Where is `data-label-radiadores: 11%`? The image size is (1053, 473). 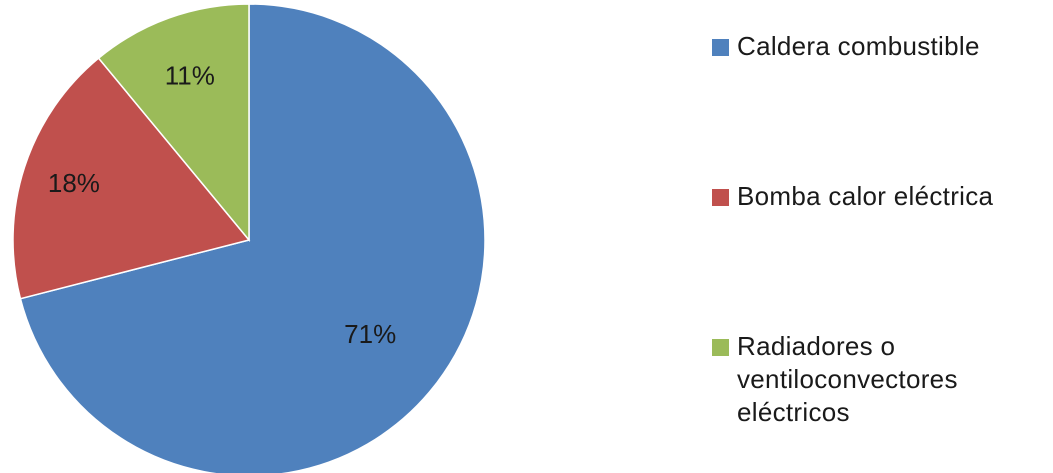 data-label-radiadores: 11% is located at coordinates (190, 76).